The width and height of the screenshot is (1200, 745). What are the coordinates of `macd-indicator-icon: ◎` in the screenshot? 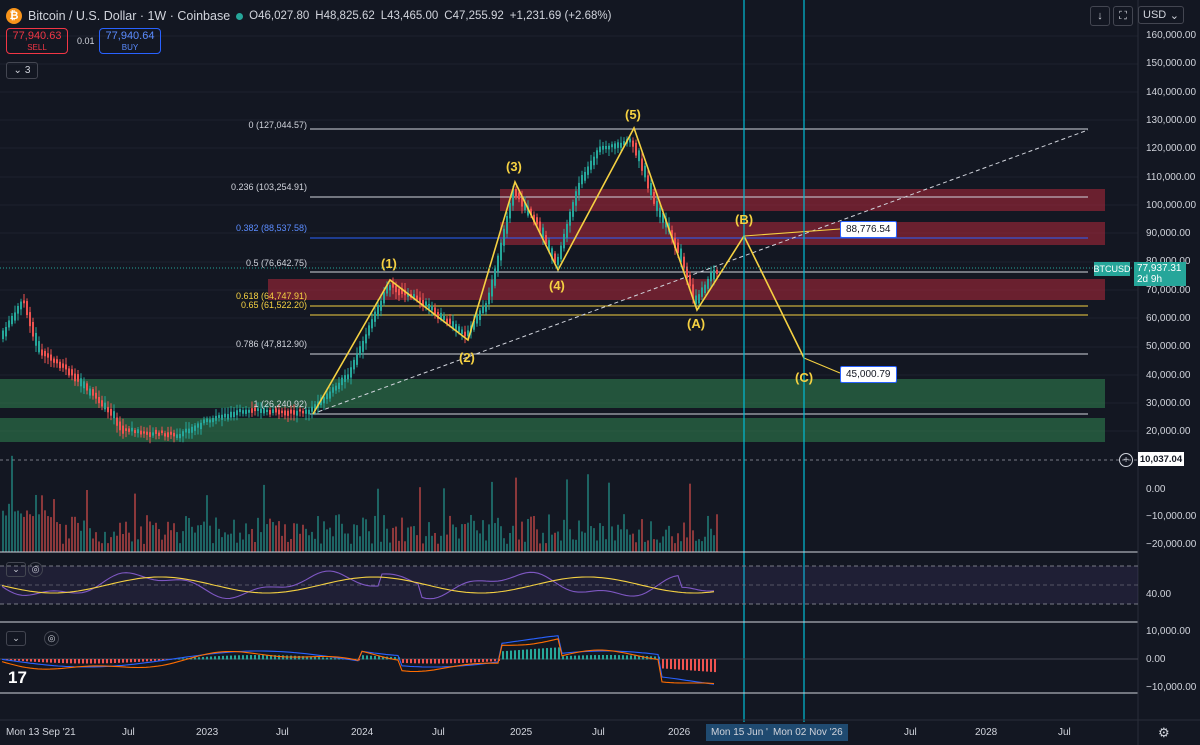 It's located at (51, 638).